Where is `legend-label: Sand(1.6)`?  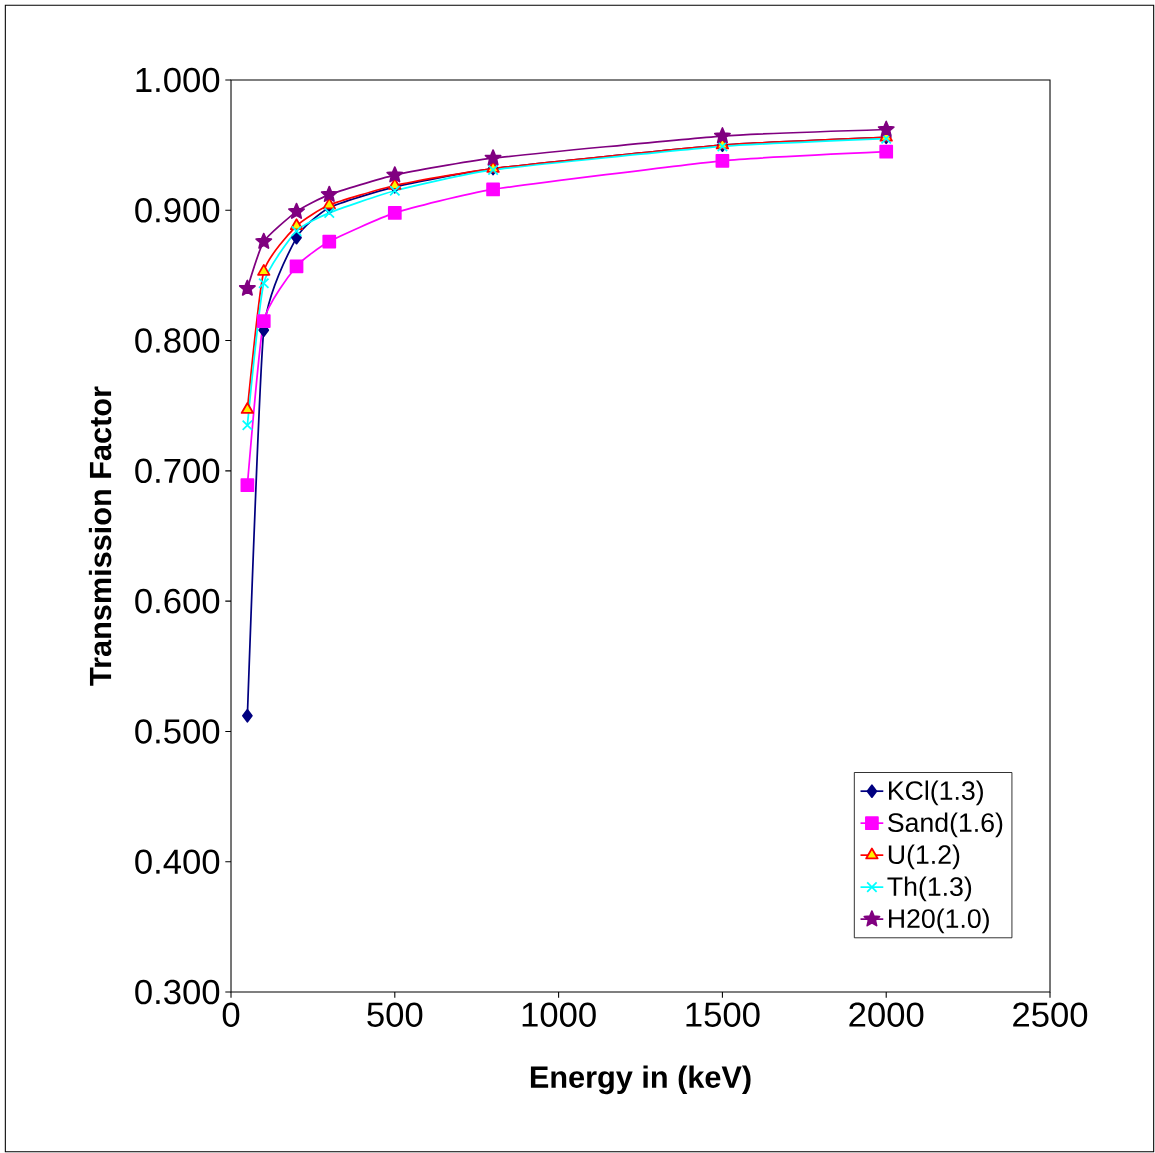 legend-label: Sand(1.6) is located at coordinates (945, 825).